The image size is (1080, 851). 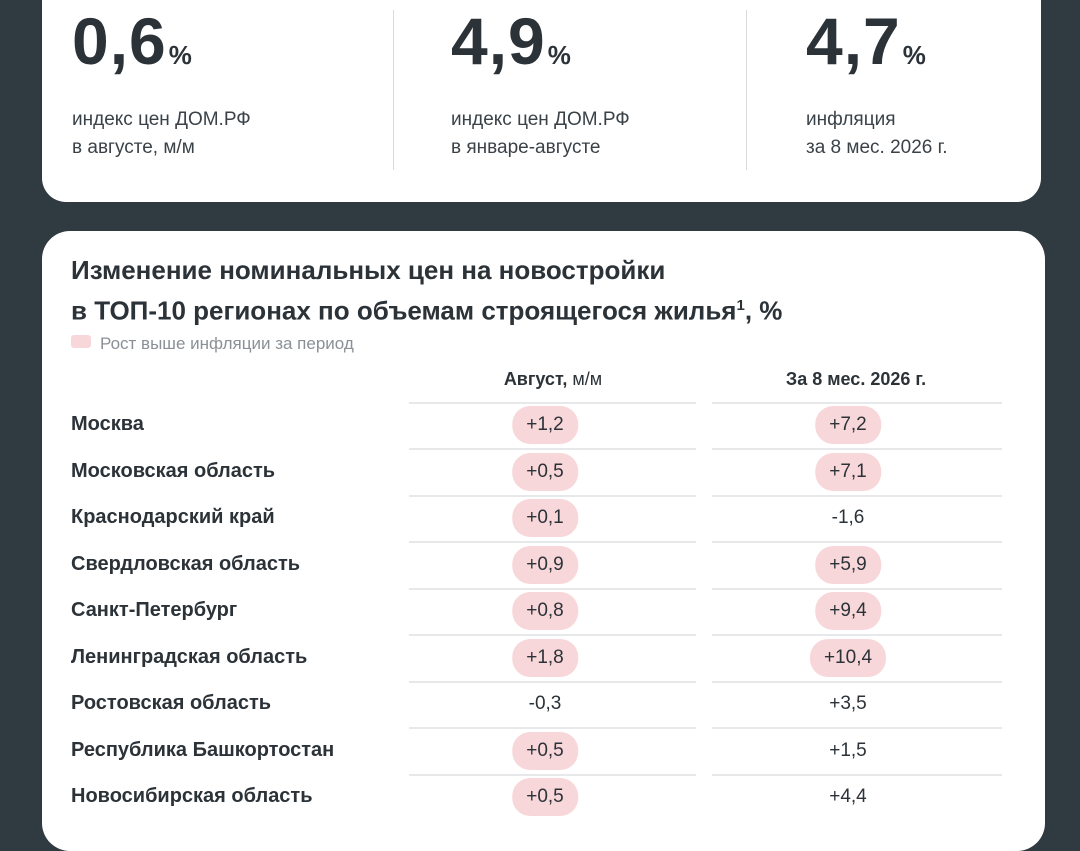 I want to click on region-name: Краснодарский край, so click(x=173, y=517).